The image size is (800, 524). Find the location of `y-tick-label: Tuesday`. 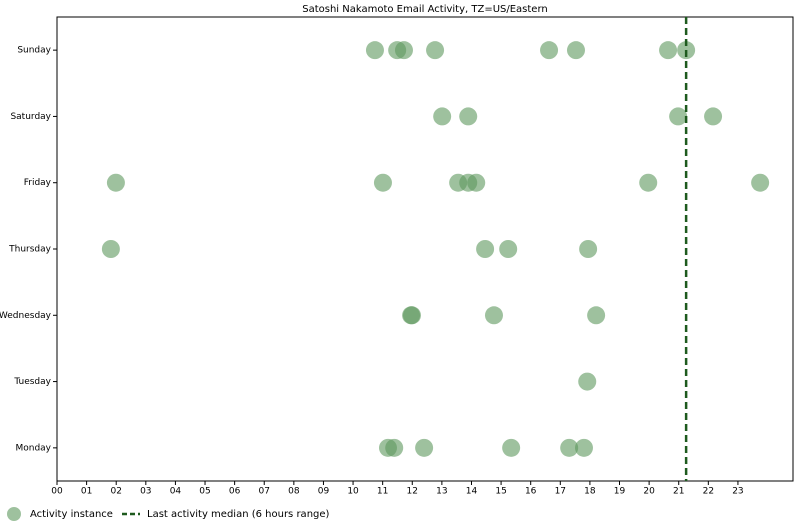

y-tick-label: Tuesday is located at coordinates (32, 382).